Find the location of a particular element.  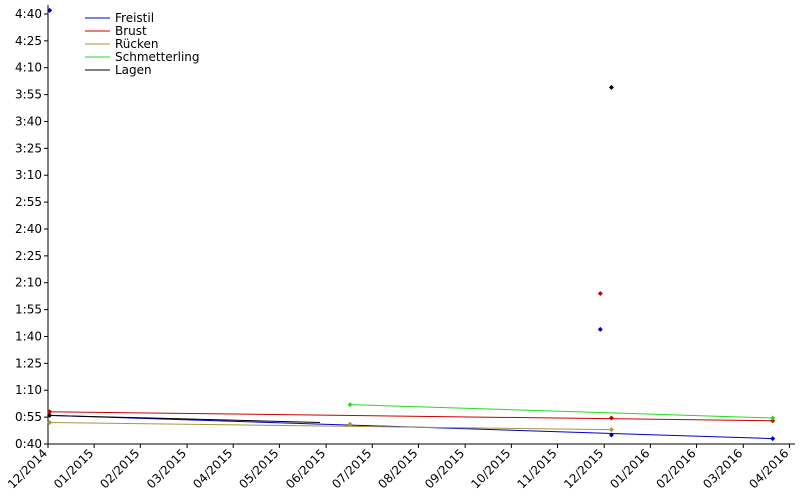

legend-label: Rücken is located at coordinates (137, 44).